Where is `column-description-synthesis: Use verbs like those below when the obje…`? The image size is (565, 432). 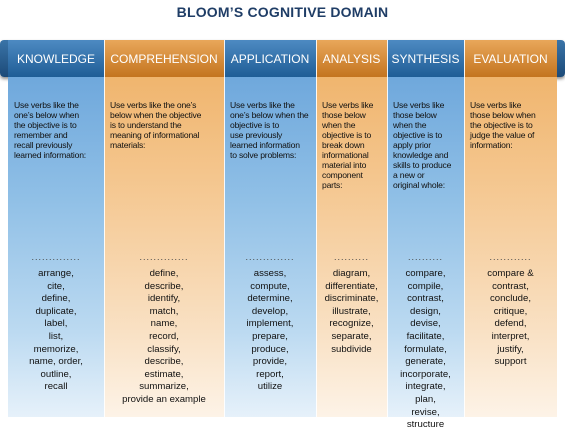 column-description-synthesis: Use verbs like those below when the obje… is located at coordinates (422, 145).